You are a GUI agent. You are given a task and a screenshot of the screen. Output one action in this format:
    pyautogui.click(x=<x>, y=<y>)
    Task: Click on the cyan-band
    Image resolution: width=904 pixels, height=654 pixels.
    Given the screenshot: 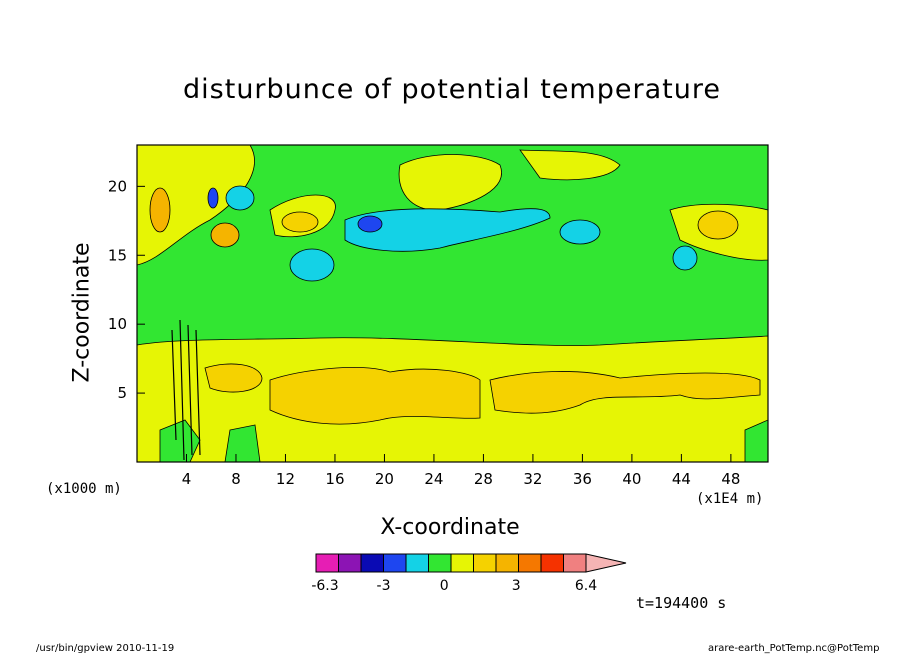 What is the action you would take?
    pyautogui.click(x=447, y=230)
    